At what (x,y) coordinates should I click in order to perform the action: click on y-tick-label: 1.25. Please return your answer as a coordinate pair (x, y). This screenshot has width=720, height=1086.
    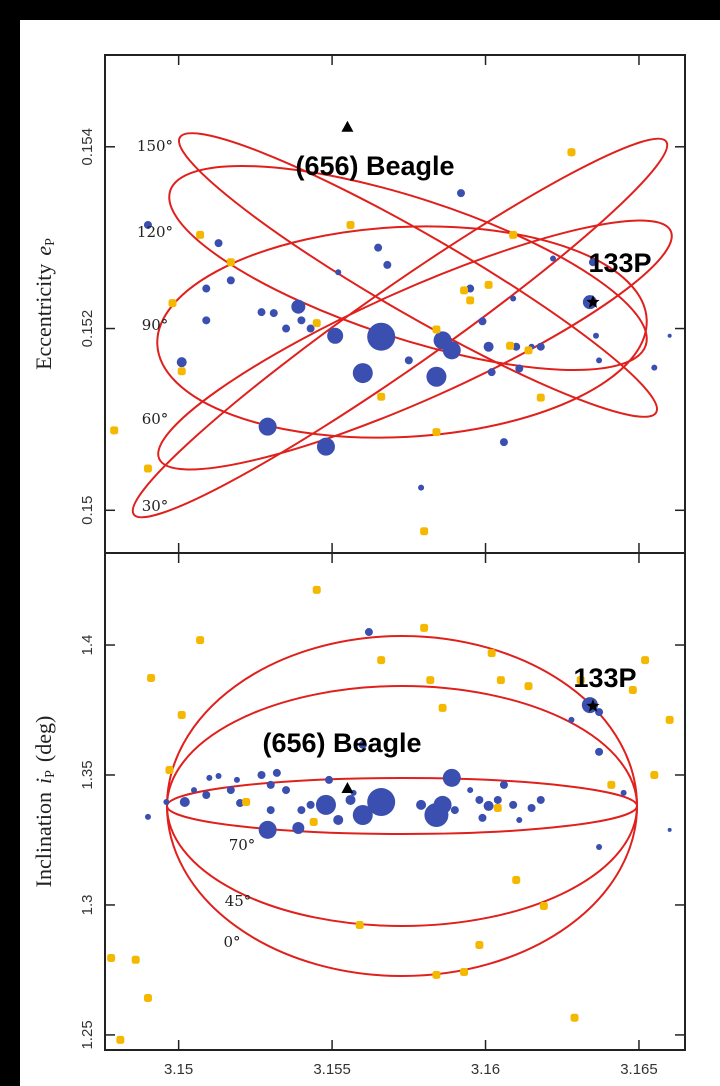
    Looking at the image, I should click on (87, 1034).